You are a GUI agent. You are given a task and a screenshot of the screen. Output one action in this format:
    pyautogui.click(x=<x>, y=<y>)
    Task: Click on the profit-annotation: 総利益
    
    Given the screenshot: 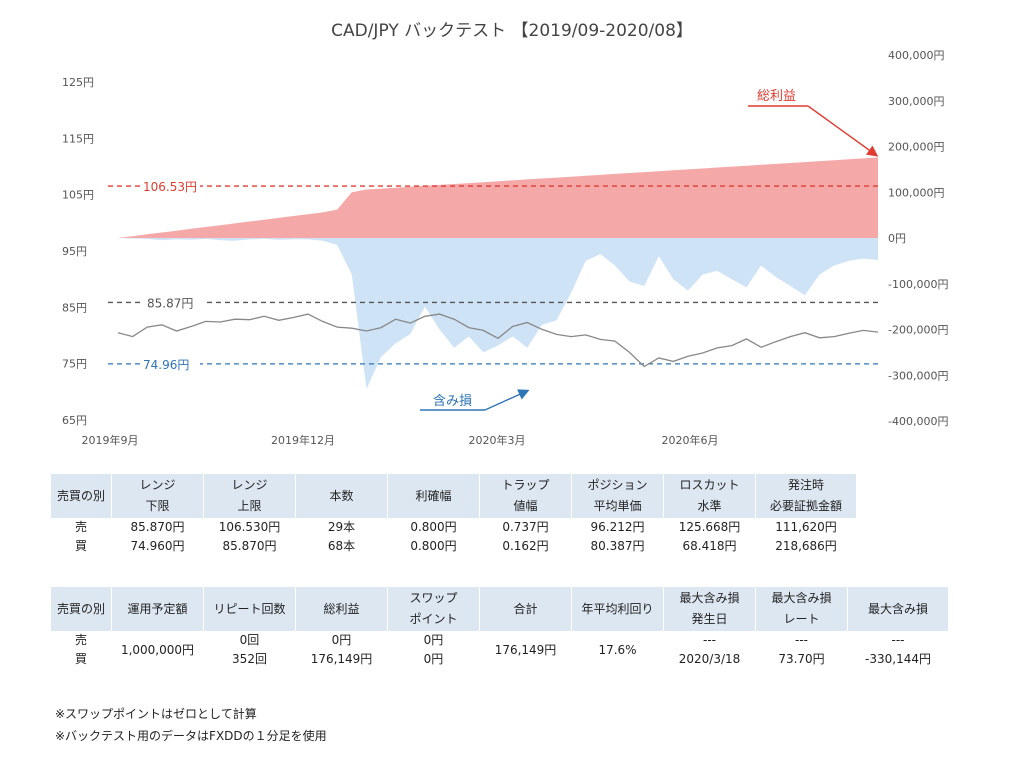 What is the action you would take?
    pyautogui.click(x=813, y=123)
    